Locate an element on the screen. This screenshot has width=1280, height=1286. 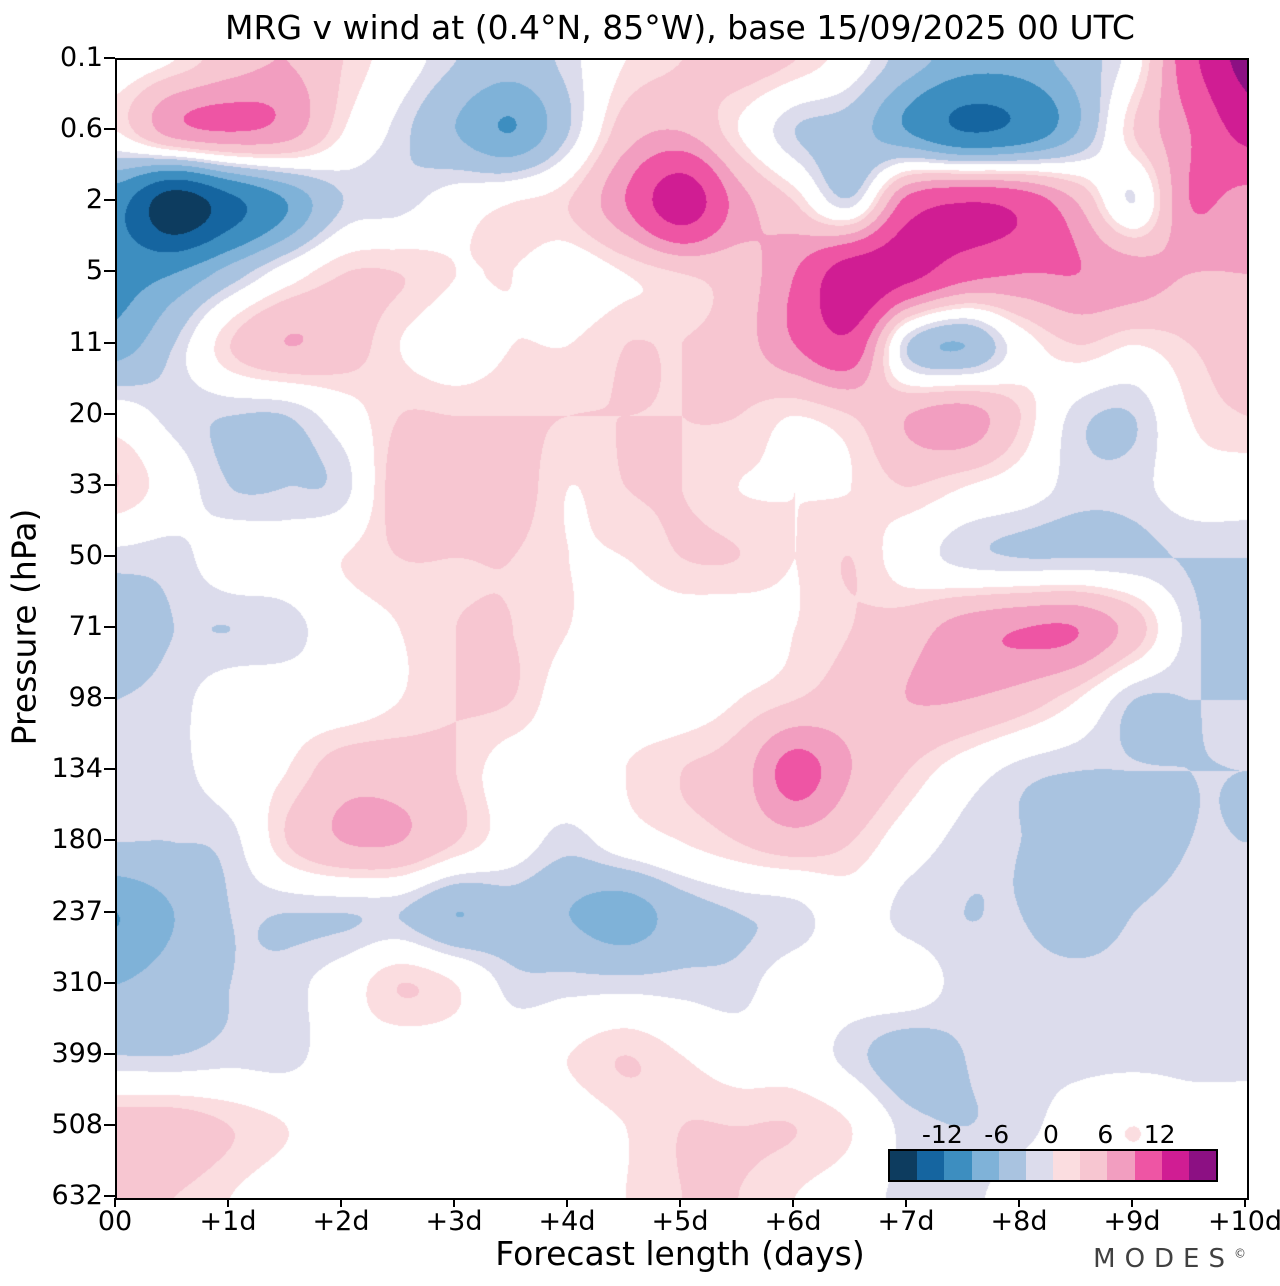
modes-watermark: MODES© is located at coordinates (1169, 1259).